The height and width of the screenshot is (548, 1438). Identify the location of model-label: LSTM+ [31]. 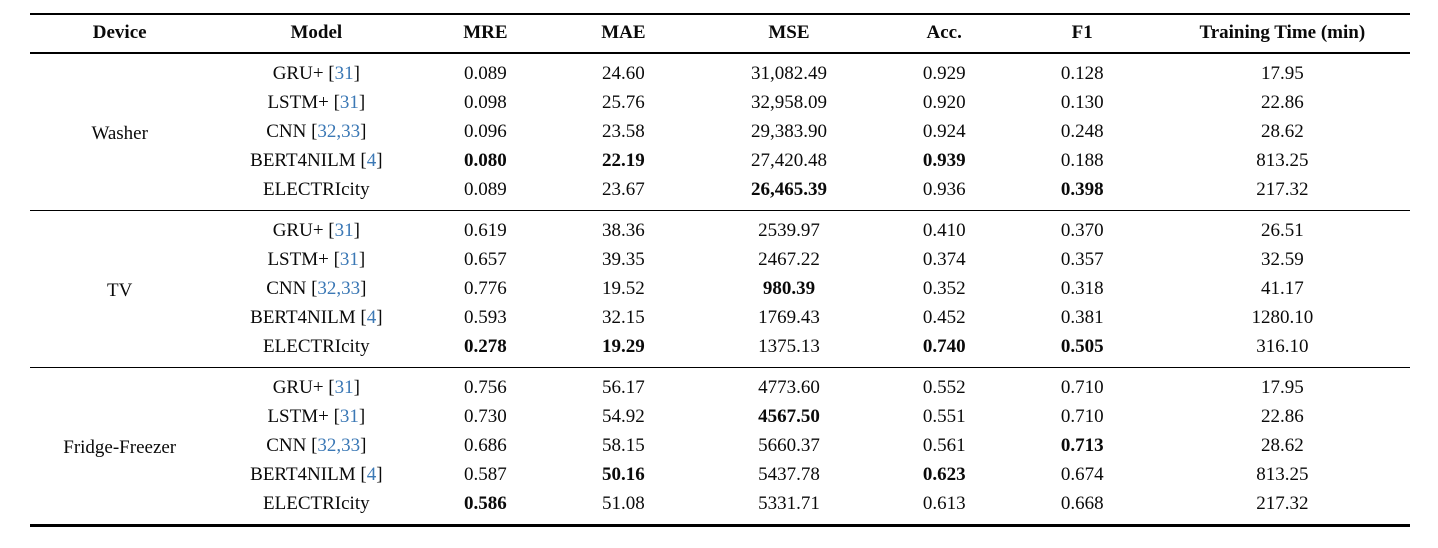
(316, 416).